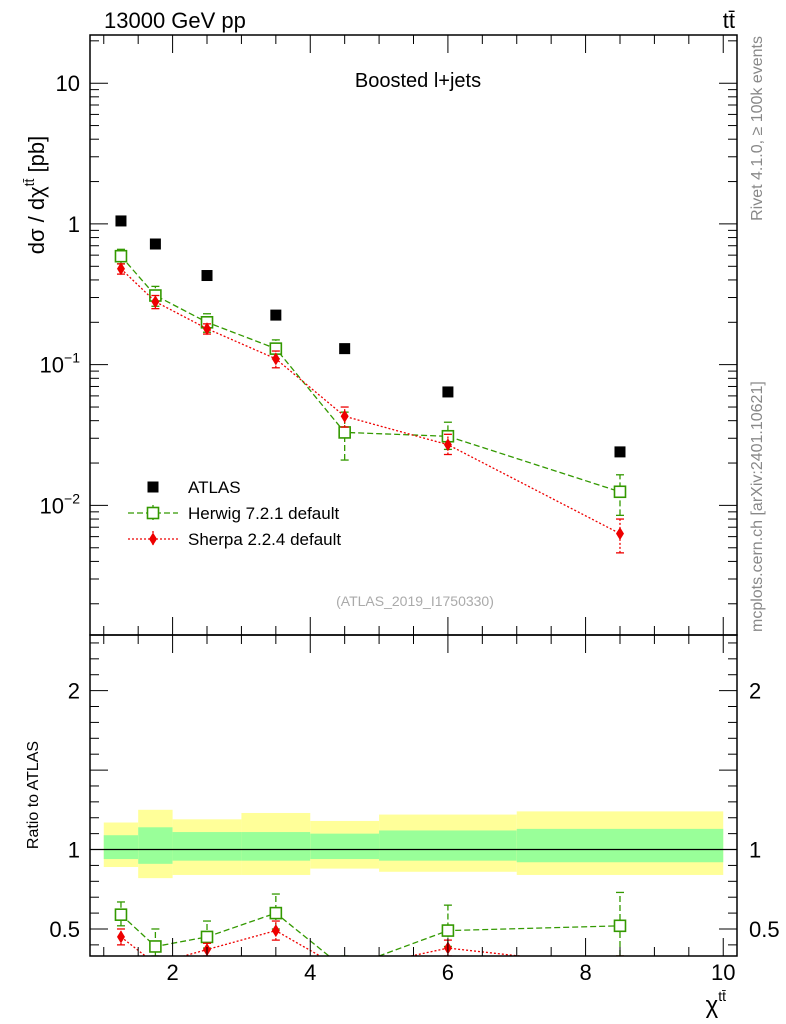 This screenshot has height=1024, width=786. I want to click on x-axis-label: χtt̄, so click(716, 1003).